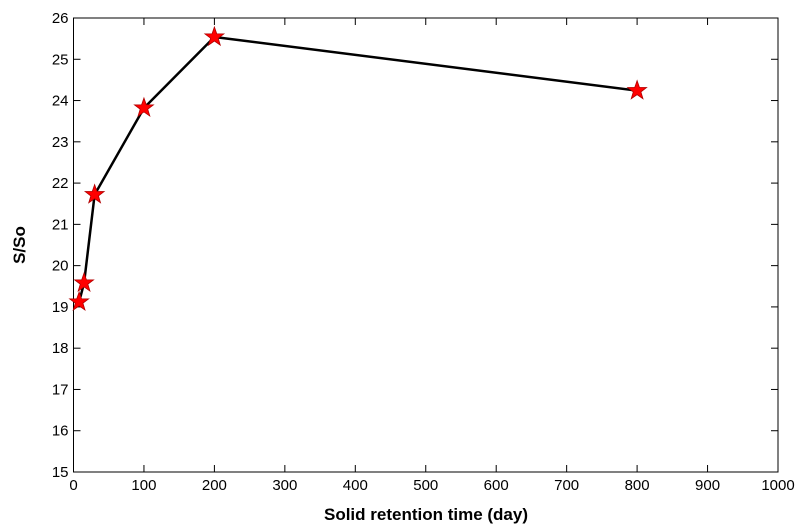  Describe the element at coordinates (60, 59) in the screenshot. I see `y-tick-label: 25` at that location.